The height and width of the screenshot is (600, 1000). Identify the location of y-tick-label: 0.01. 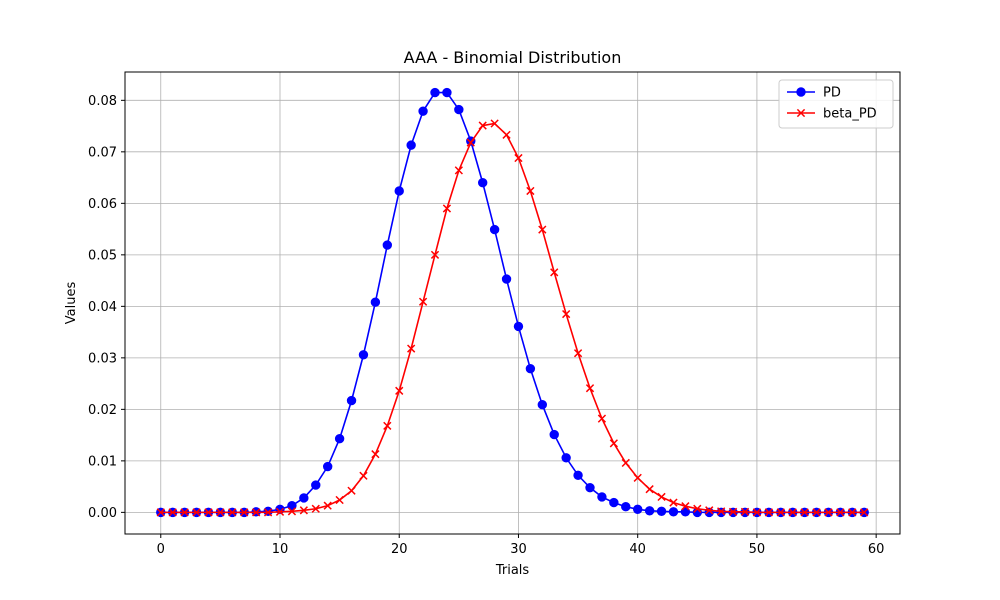
(102, 461).